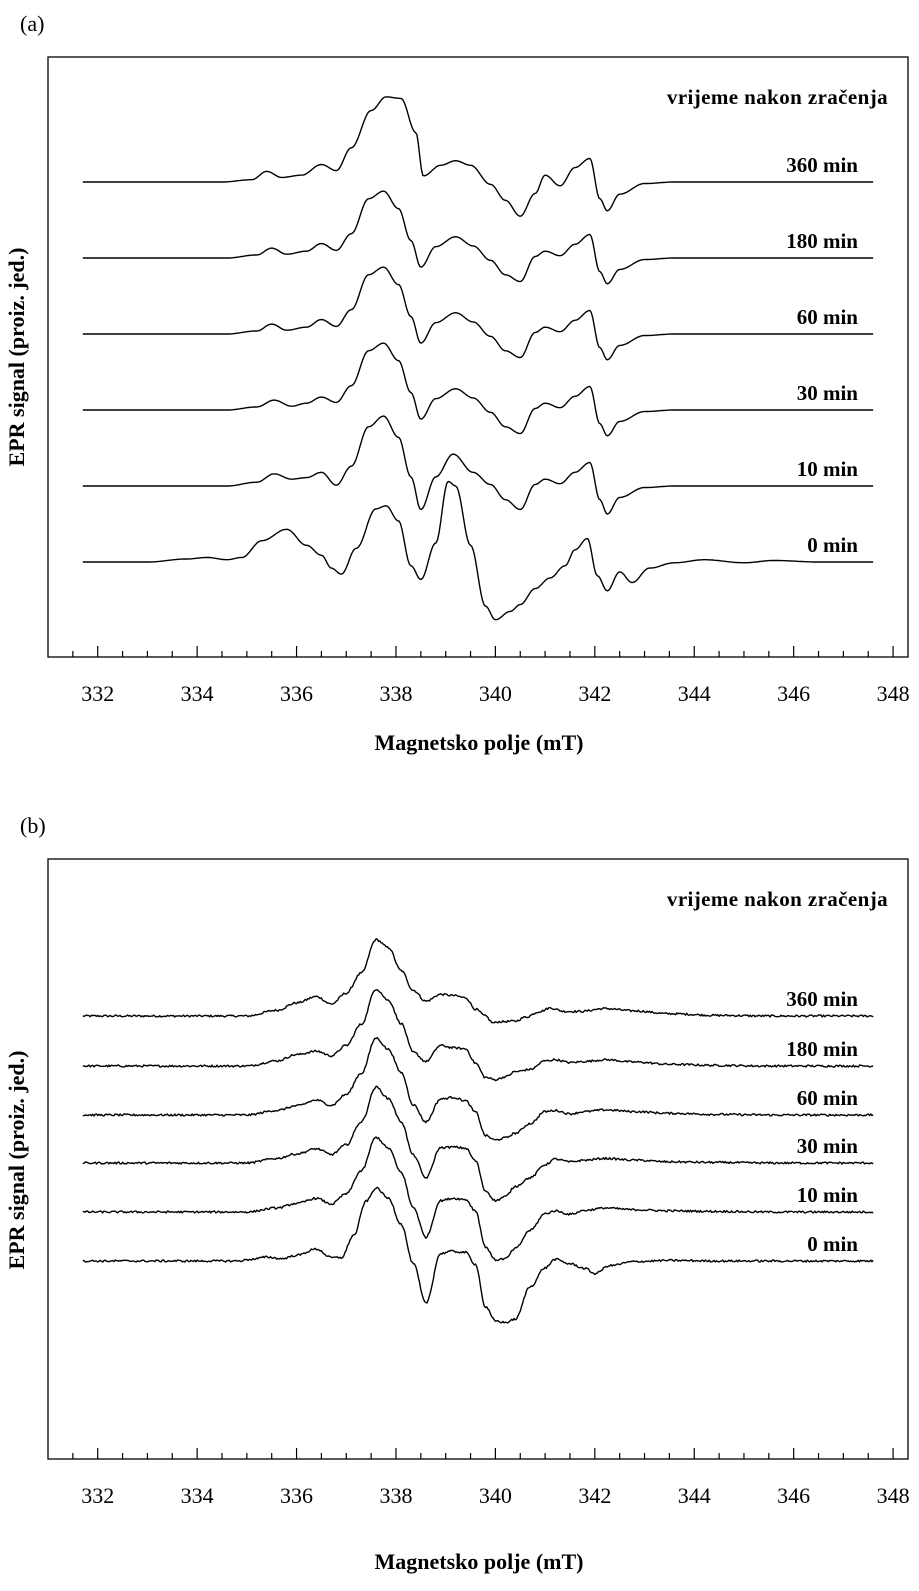 This screenshot has width=919, height=1591. I want to click on panel-b-letter: (b), so click(33, 825).